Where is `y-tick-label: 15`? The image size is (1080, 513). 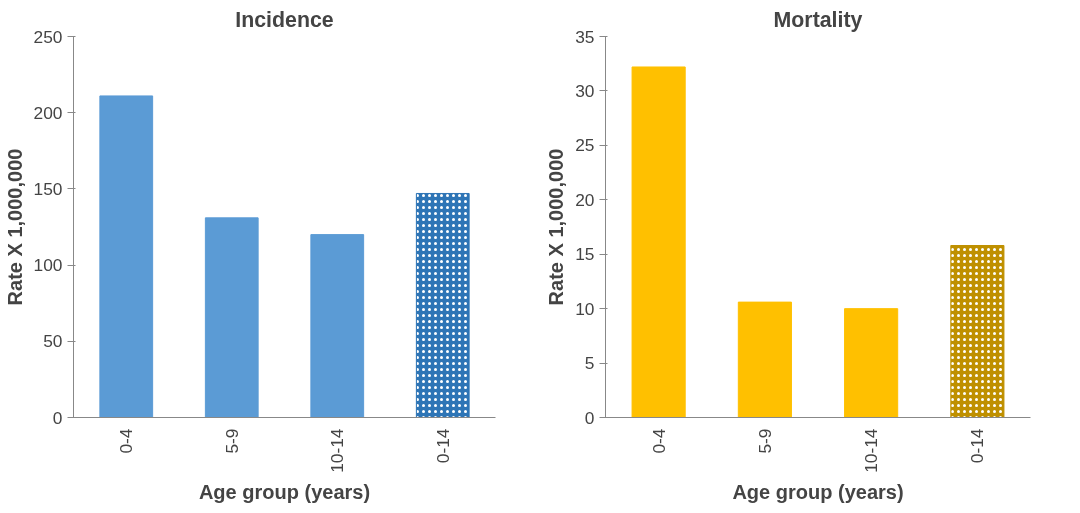
y-tick-label: 15 is located at coordinates (585, 254).